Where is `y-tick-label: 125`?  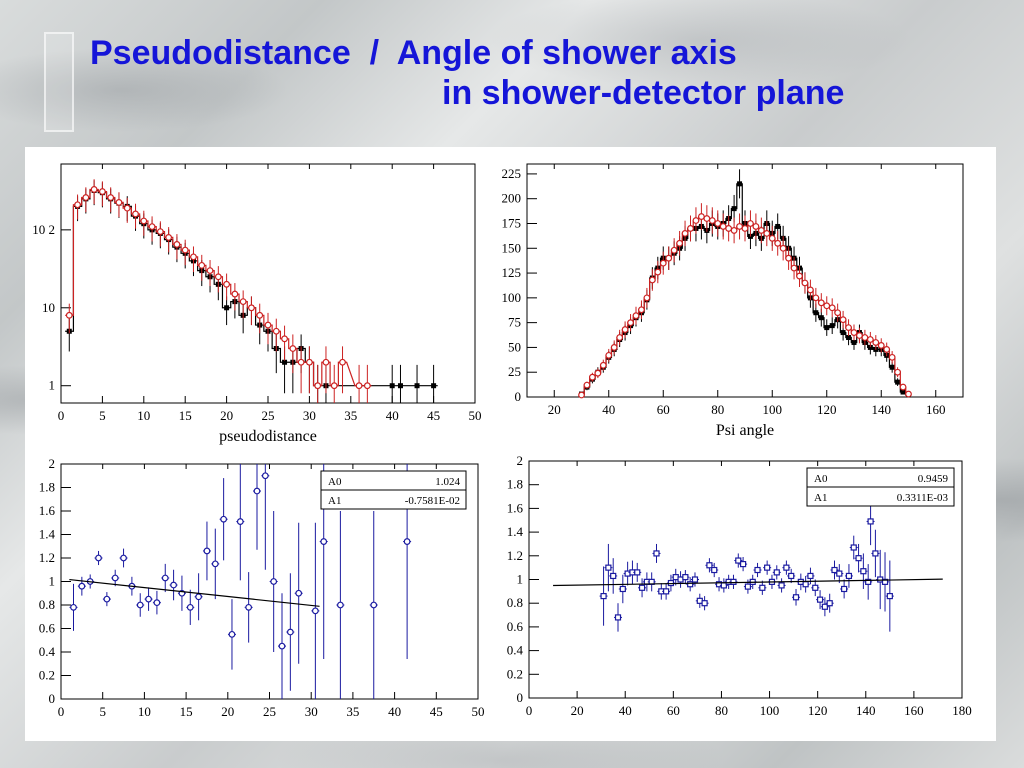 y-tick-label: 125 is located at coordinates (512, 272).